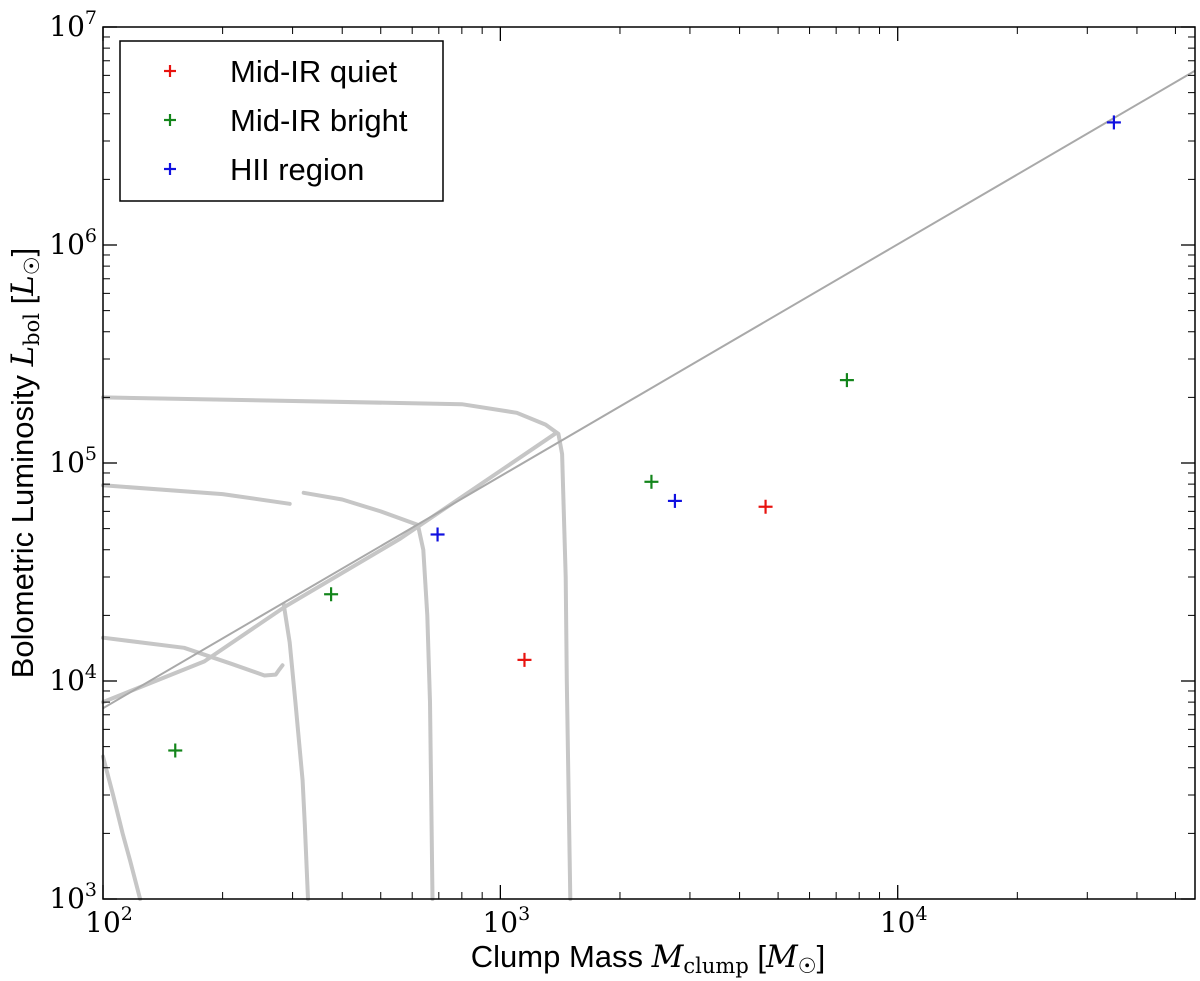 This screenshot has width=1200, height=981. What do you see at coordinates (313, 71) in the screenshot?
I see `legend-label-mid-ir-quiet: Mid-IR quiet` at bounding box center [313, 71].